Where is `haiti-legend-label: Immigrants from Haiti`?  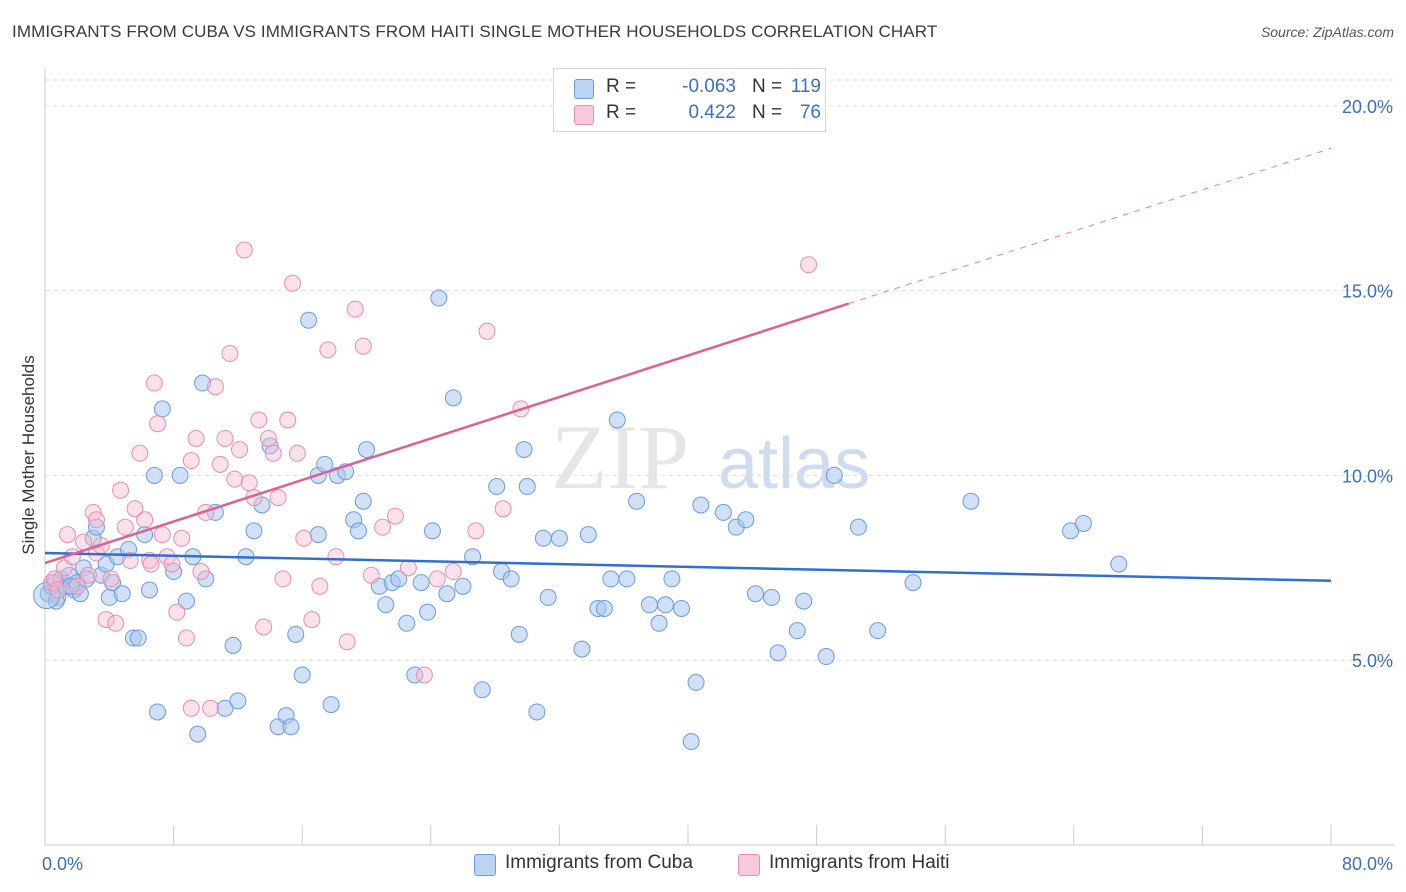
haiti-legend-label: Immigrants from Haiti is located at coordinates (859, 862).